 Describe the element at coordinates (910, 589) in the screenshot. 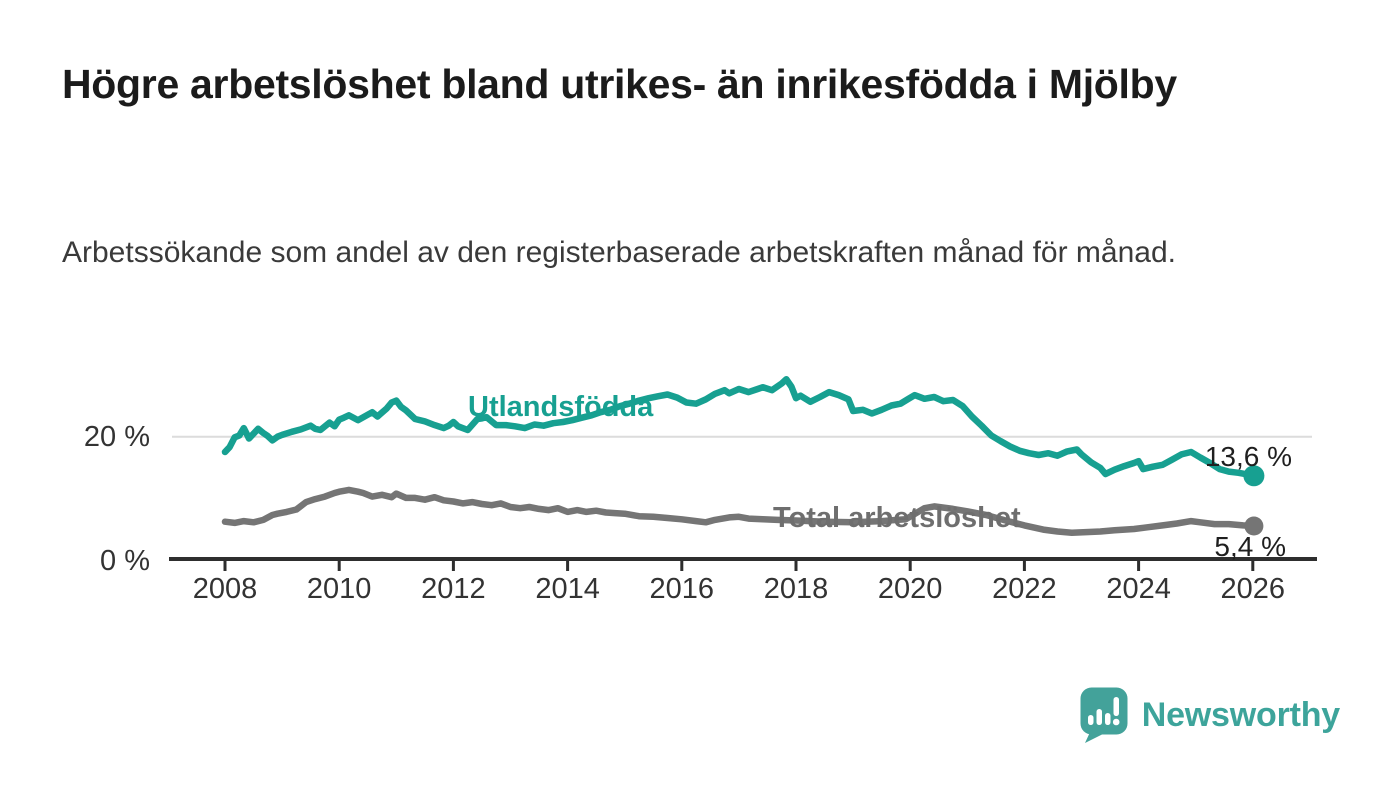

I see `x-tick-label-2020: 2020` at that location.